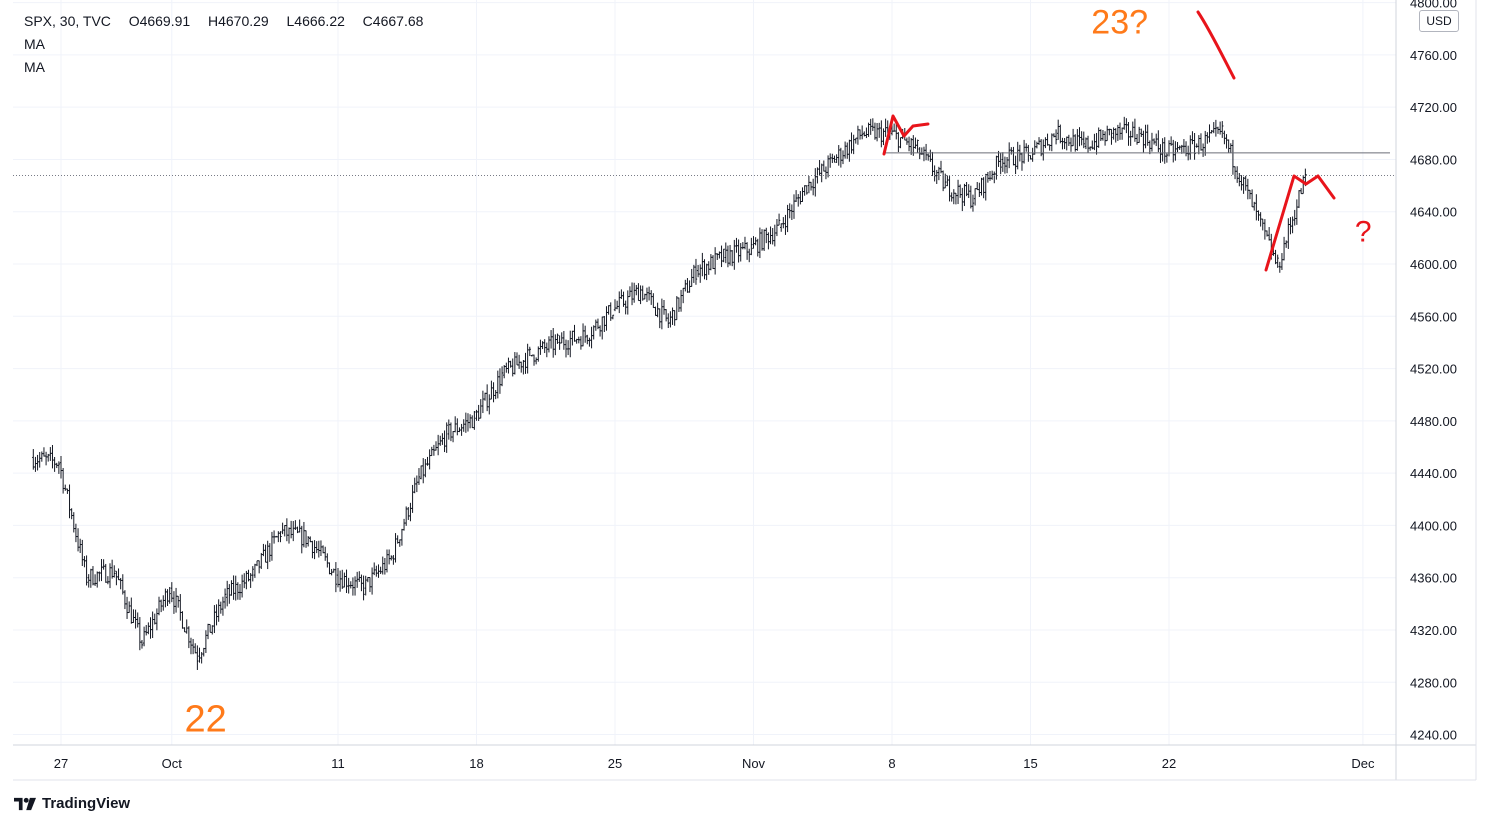  I want to click on price-tick-label: 4480.00, so click(1433, 421).